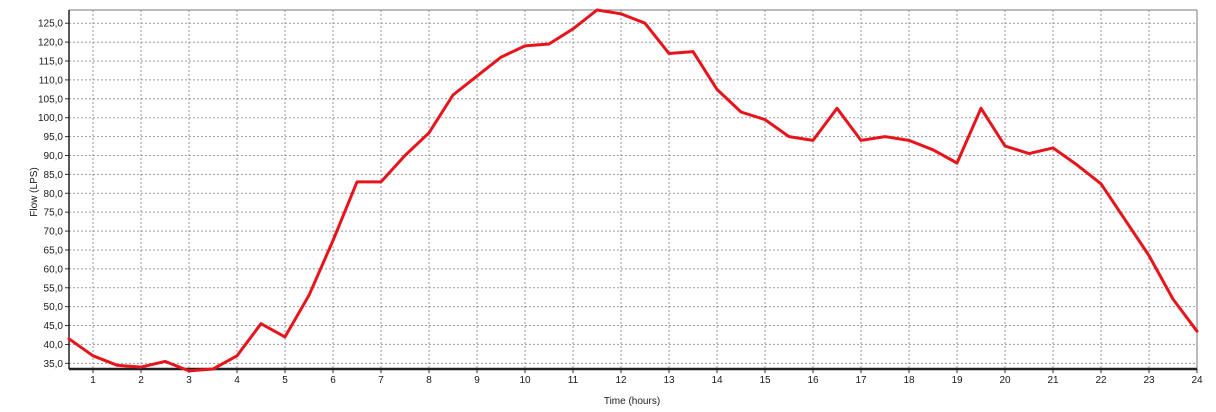  What do you see at coordinates (765, 380) in the screenshot?
I see `x-tick-label: 15` at bounding box center [765, 380].